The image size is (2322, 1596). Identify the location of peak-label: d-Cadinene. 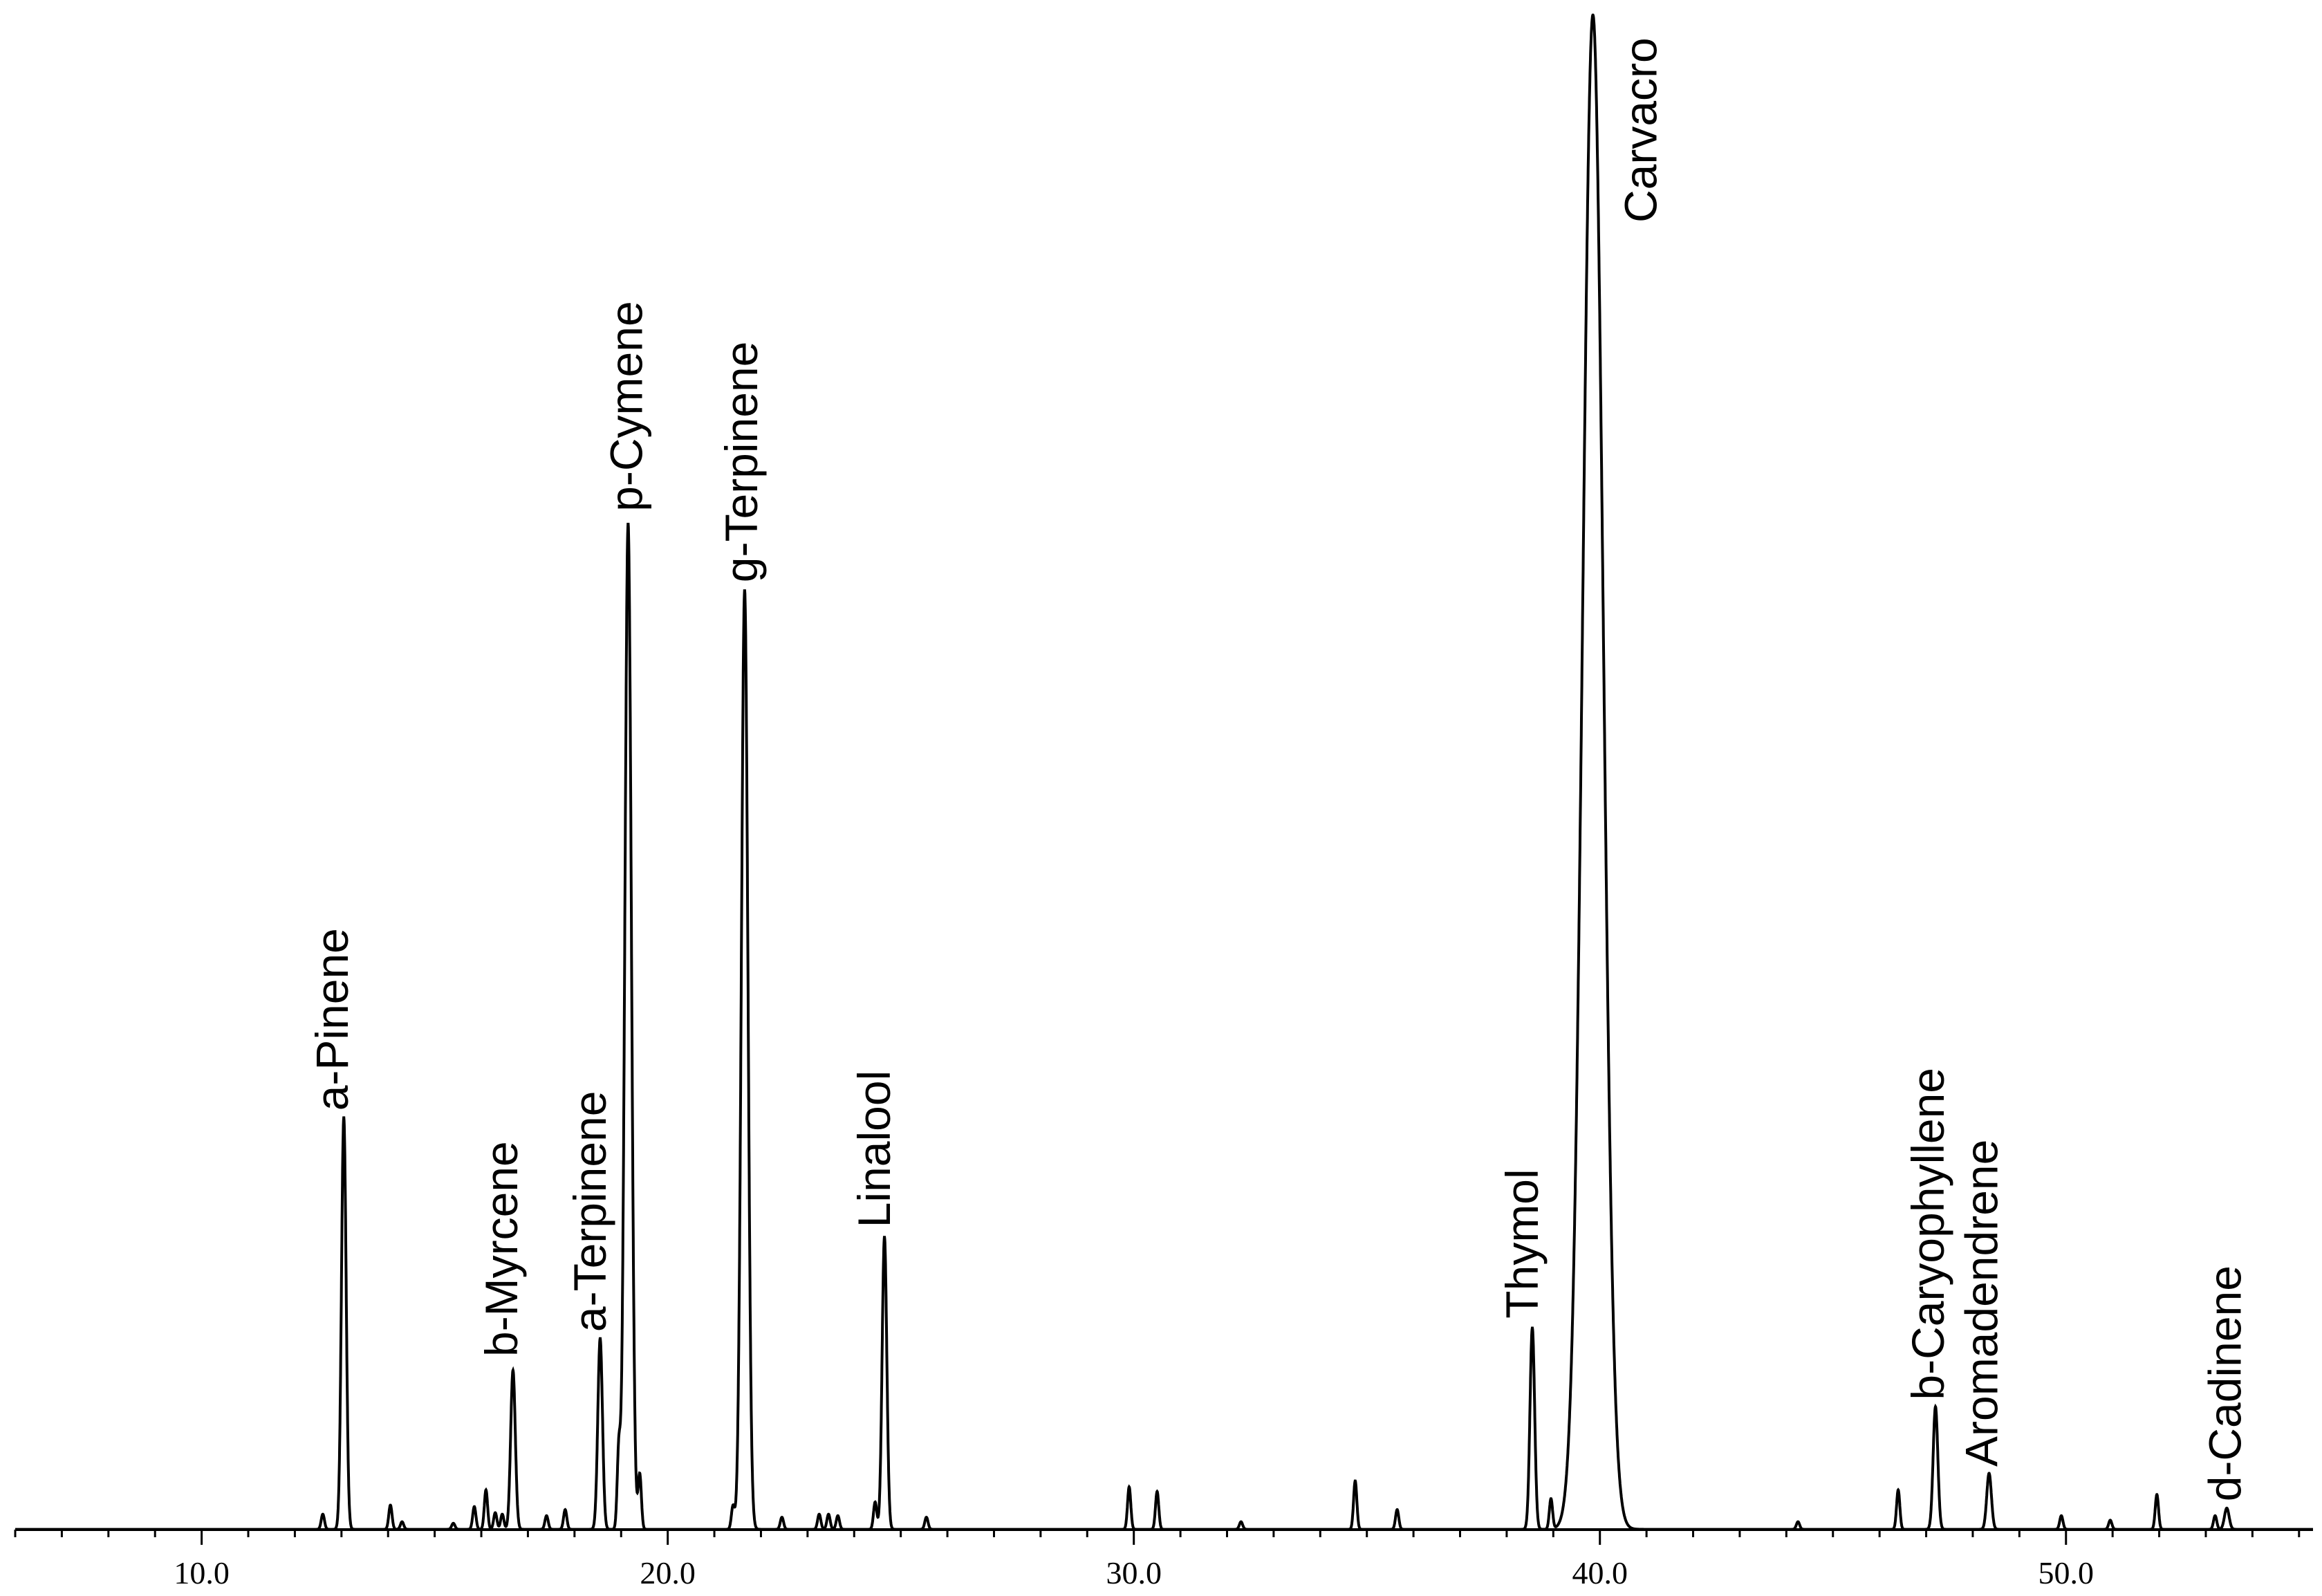
(2224, 1383).